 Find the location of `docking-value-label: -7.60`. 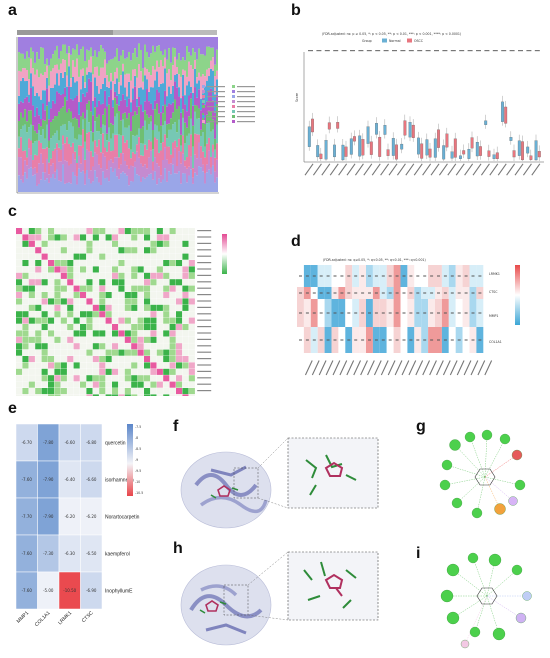

docking-value-label: -7.60 is located at coordinates (27, 479).